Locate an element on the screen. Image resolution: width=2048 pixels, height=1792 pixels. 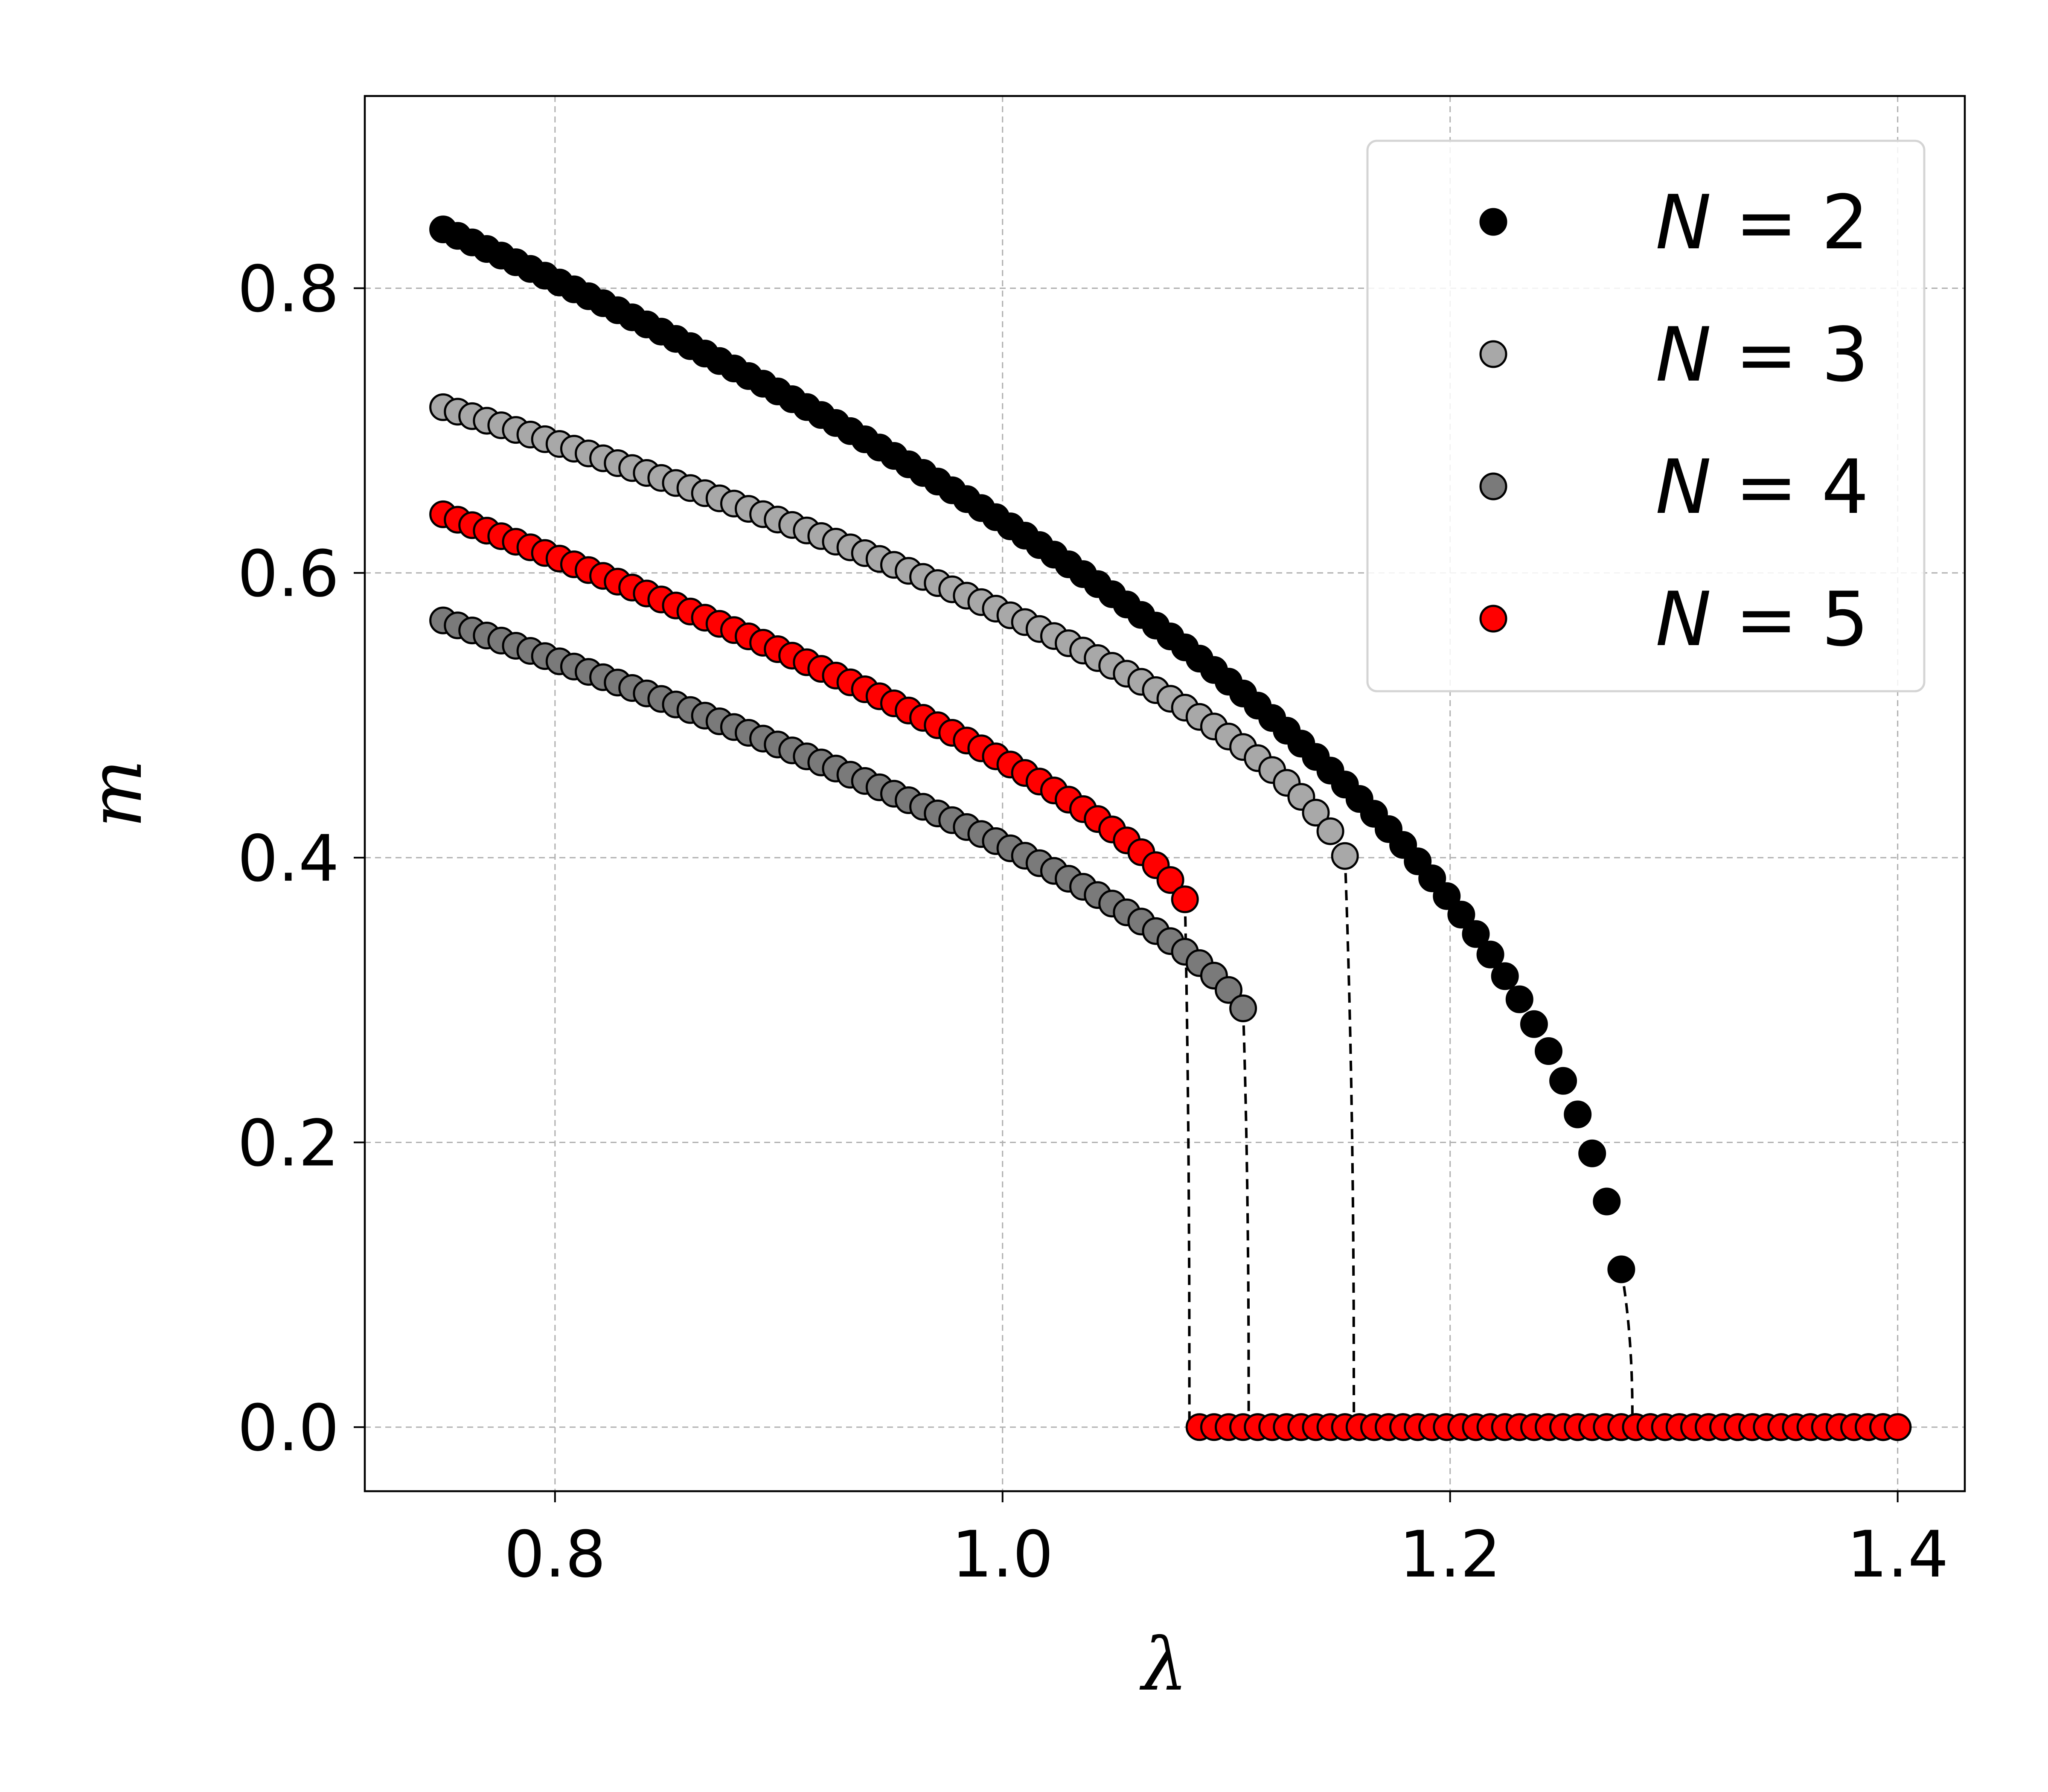
legend: N = 2N = 3N = 4N = 5 is located at coordinates (1646, 416).